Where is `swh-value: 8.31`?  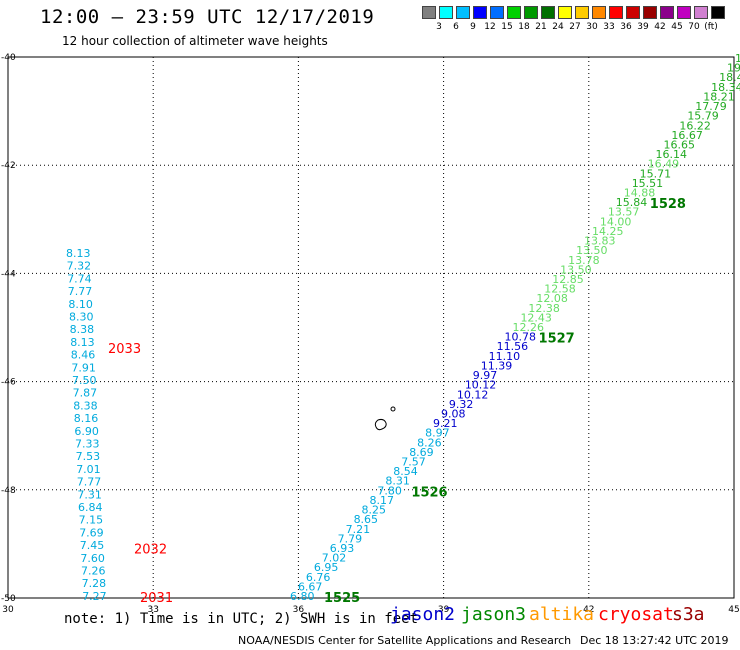
swh-value: 8.31 is located at coordinates (397, 481).